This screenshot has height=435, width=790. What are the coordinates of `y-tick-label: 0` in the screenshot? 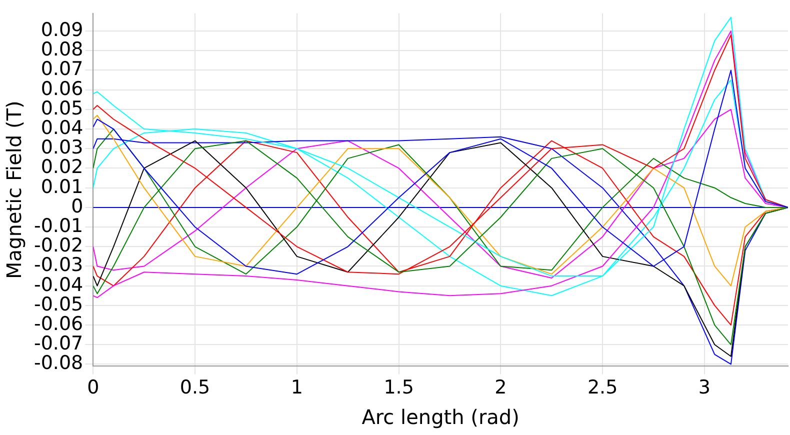 It's located at (77, 206).